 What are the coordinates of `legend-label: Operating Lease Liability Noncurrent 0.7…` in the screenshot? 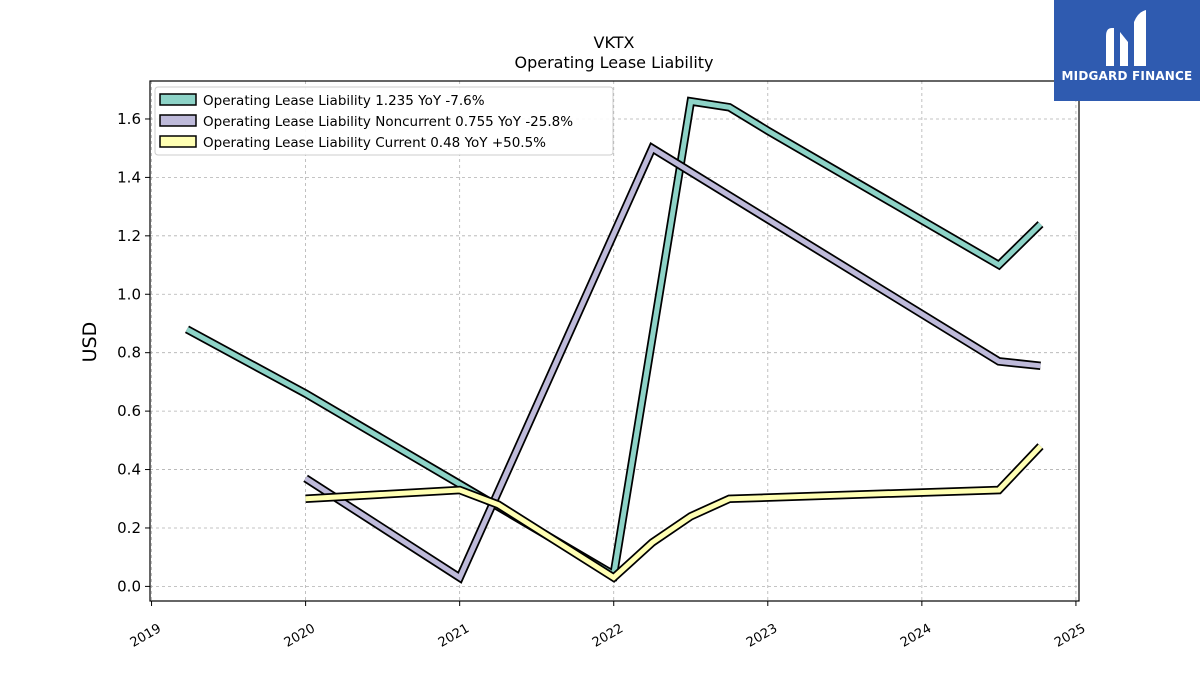 It's located at (388, 122).